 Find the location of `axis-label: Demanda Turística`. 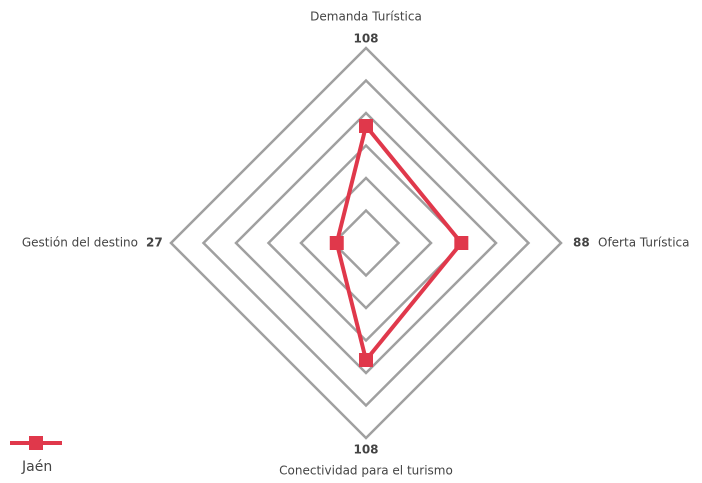

axis-label: Demanda Turística is located at coordinates (366, 17).